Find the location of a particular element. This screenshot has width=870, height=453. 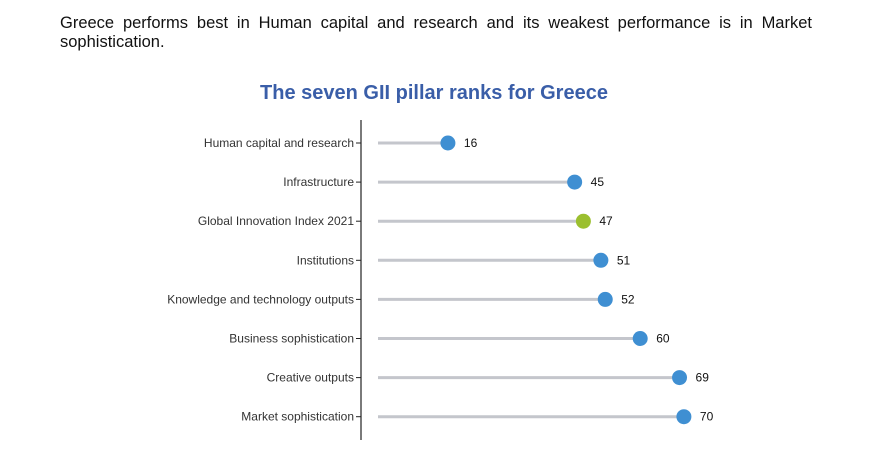

category-label: Knowledge and technology outputs is located at coordinates (260, 299).